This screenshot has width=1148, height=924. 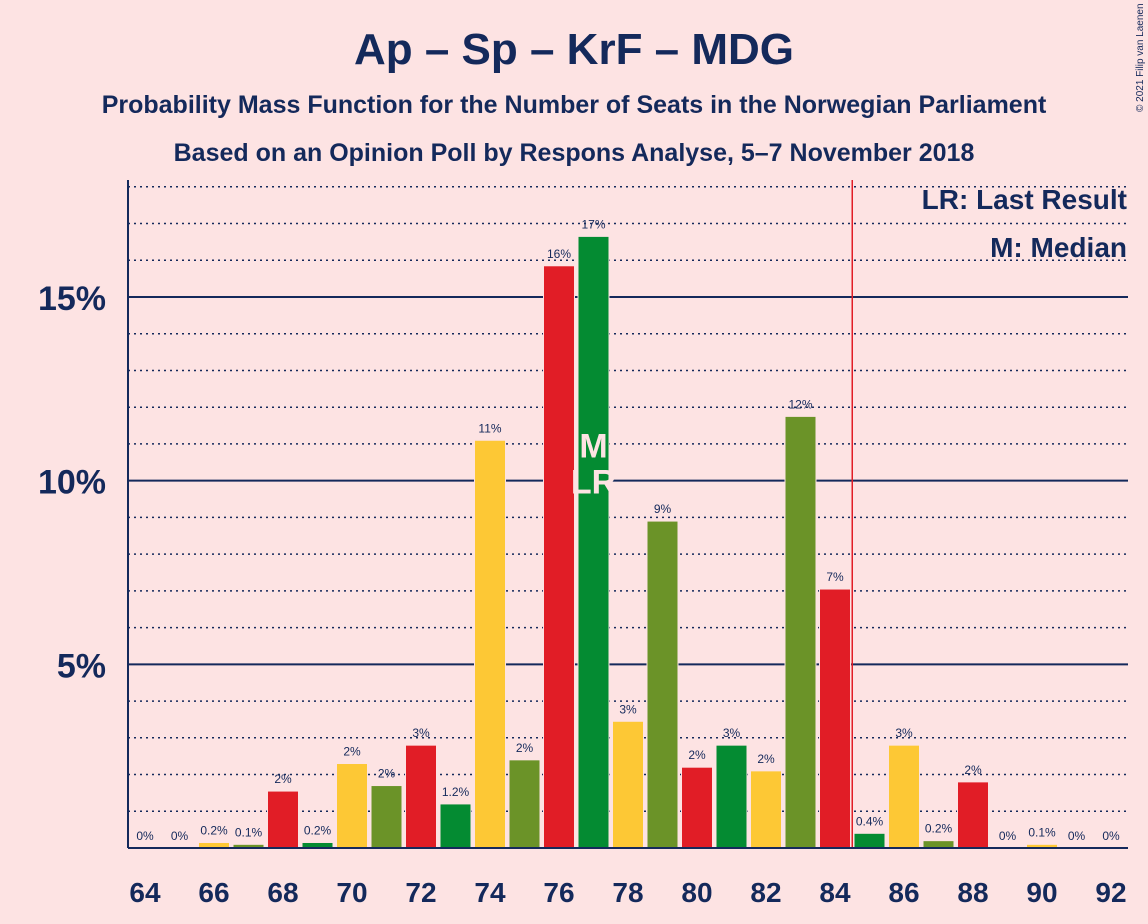 I want to click on x-tick-label: 90, so click(x=1041, y=892).